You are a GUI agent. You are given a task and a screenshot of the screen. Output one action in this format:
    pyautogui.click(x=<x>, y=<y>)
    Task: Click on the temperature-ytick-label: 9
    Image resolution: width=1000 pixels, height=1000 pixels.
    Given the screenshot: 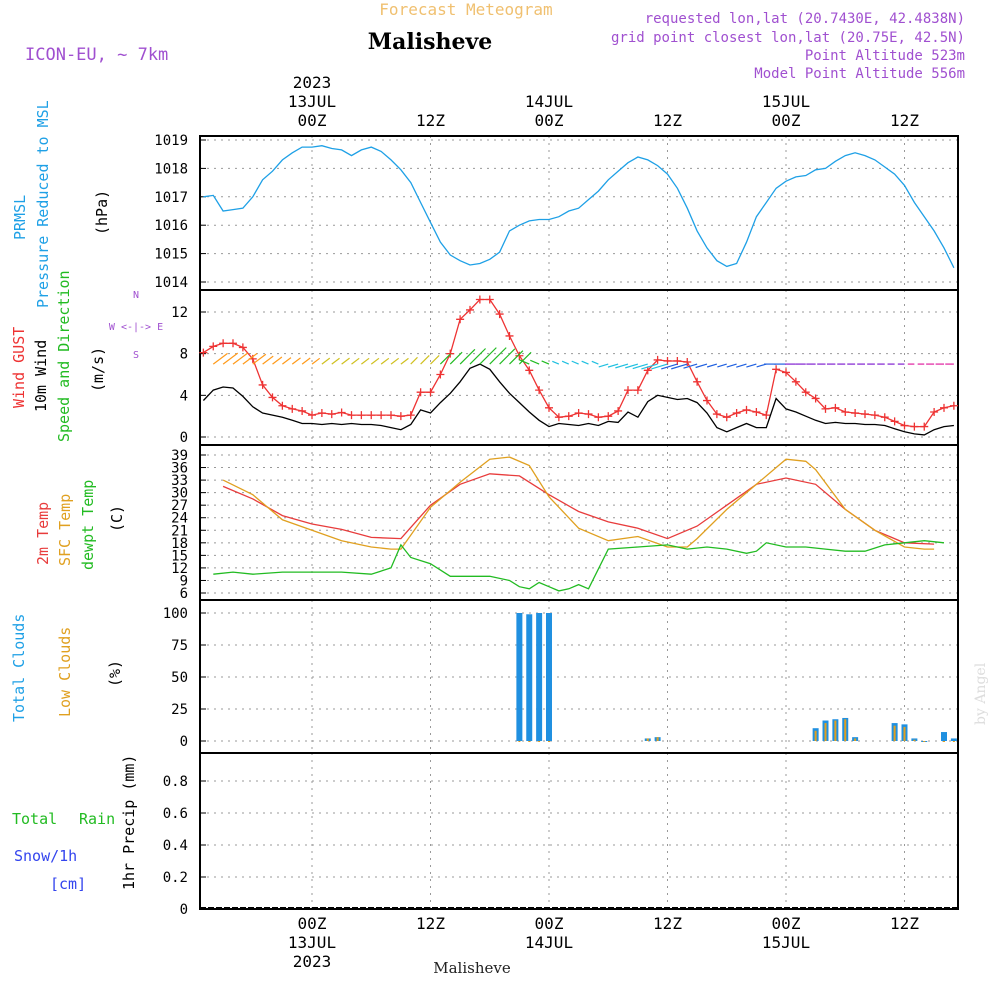 What is the action you would take?
    pyautogui.click(x=184, y=581)
    